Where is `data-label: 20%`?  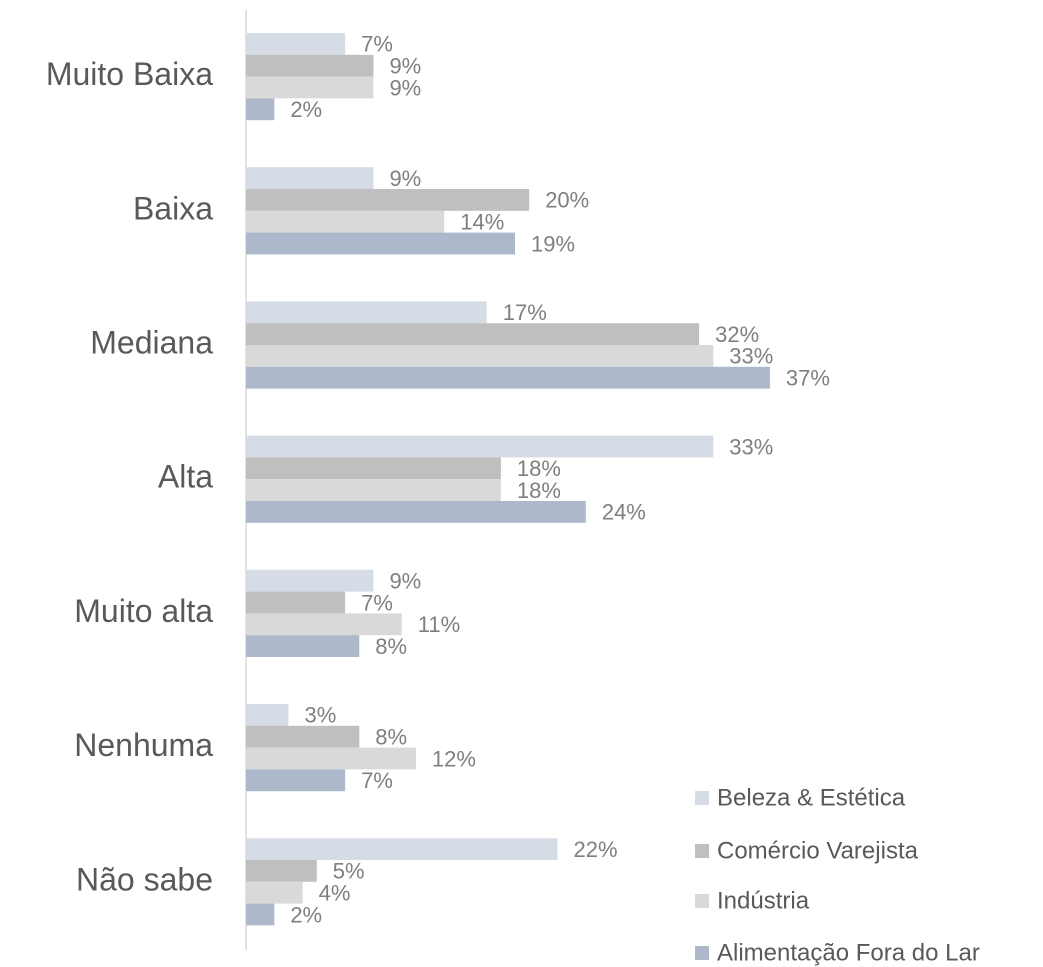
data-label: 20% is located at coordinates (567, 200).